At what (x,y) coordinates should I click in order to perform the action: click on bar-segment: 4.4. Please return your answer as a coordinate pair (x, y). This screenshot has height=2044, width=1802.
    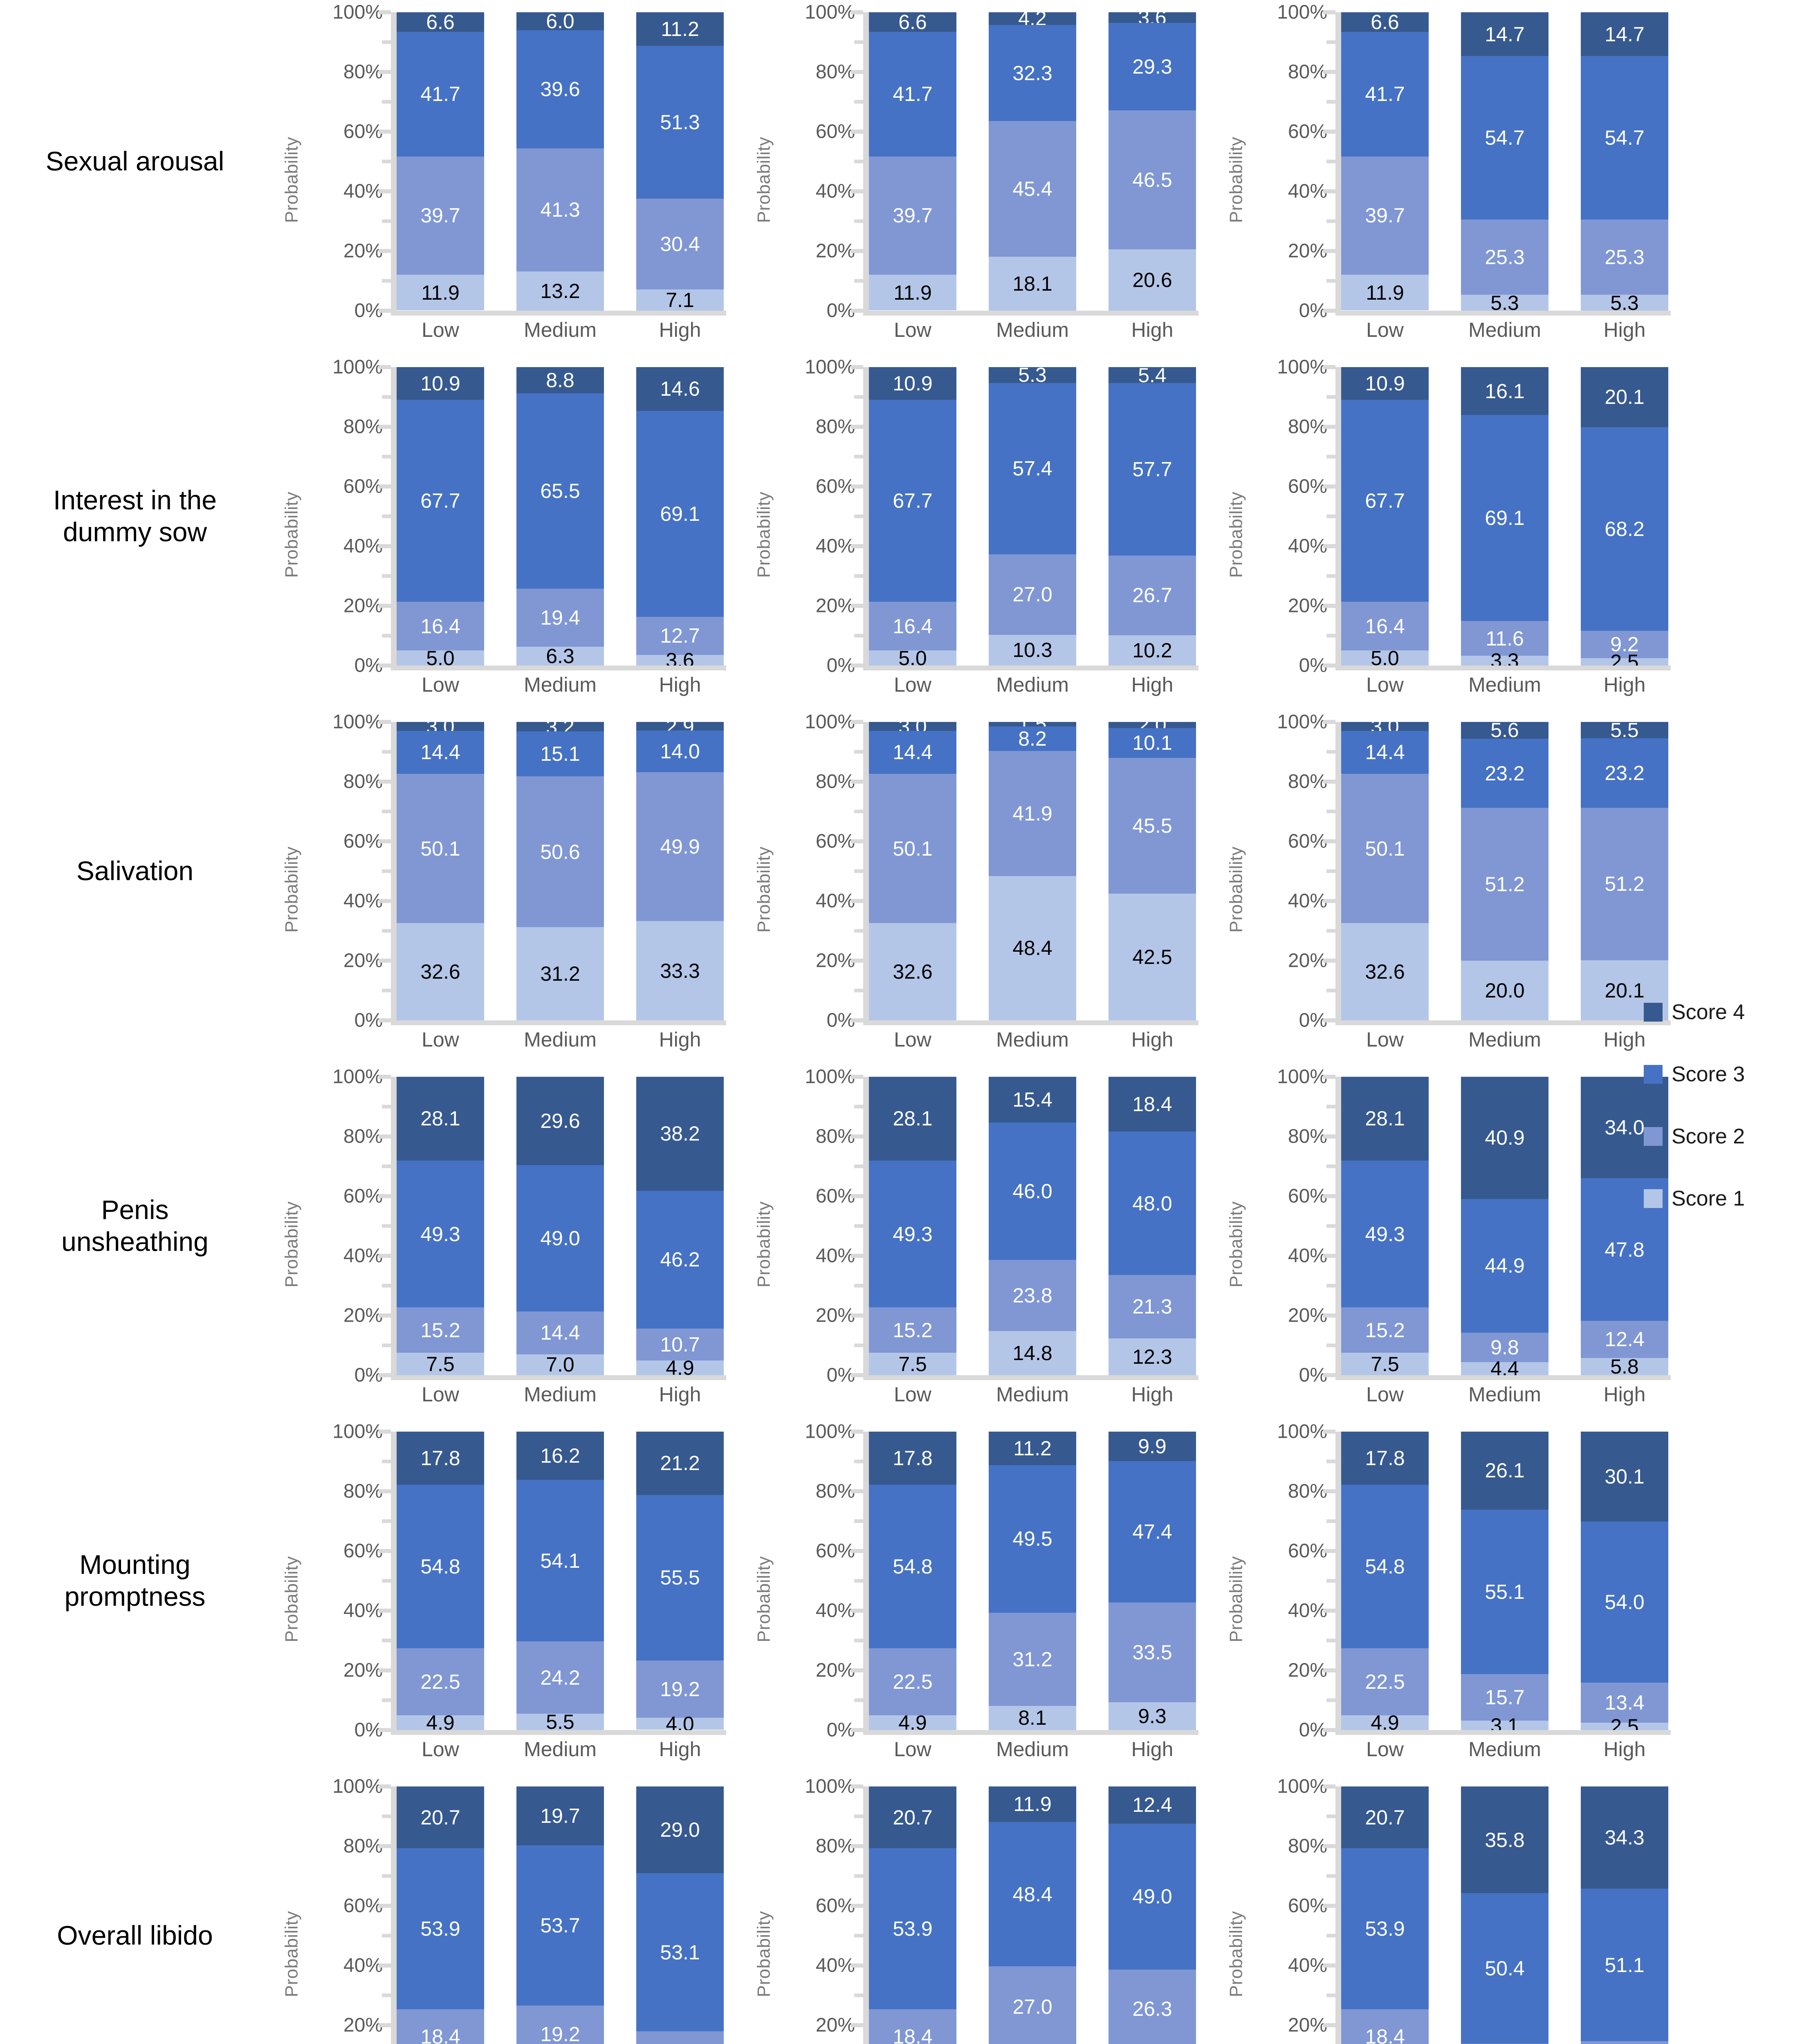
    Looking at the image, I should click on (1504, 1369).